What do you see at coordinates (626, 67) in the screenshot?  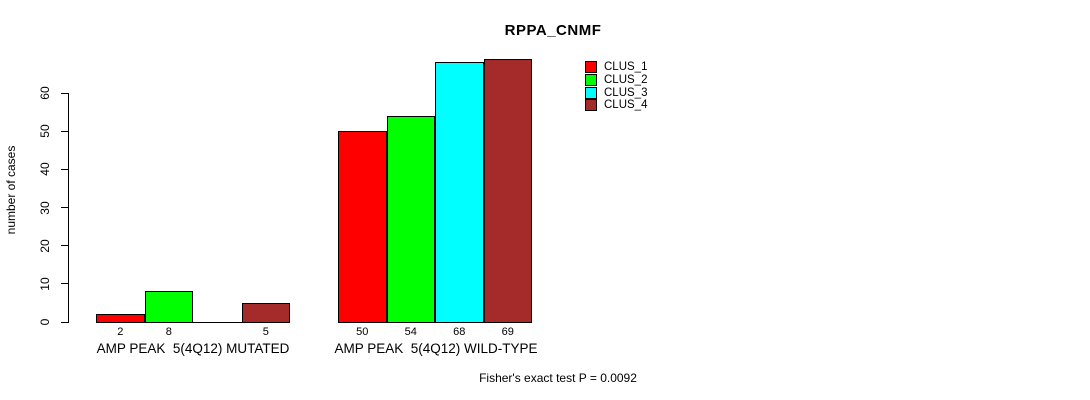 I see `legend-label: CLUS_1` at bounding box center [626, 67].